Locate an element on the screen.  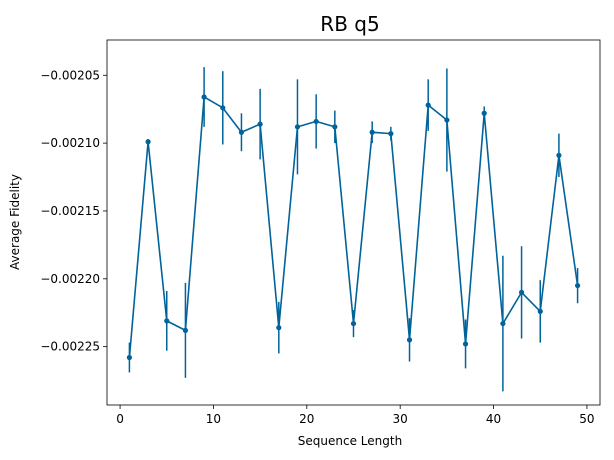
x-tick-label: 10 is located at coordinates (213, 419).